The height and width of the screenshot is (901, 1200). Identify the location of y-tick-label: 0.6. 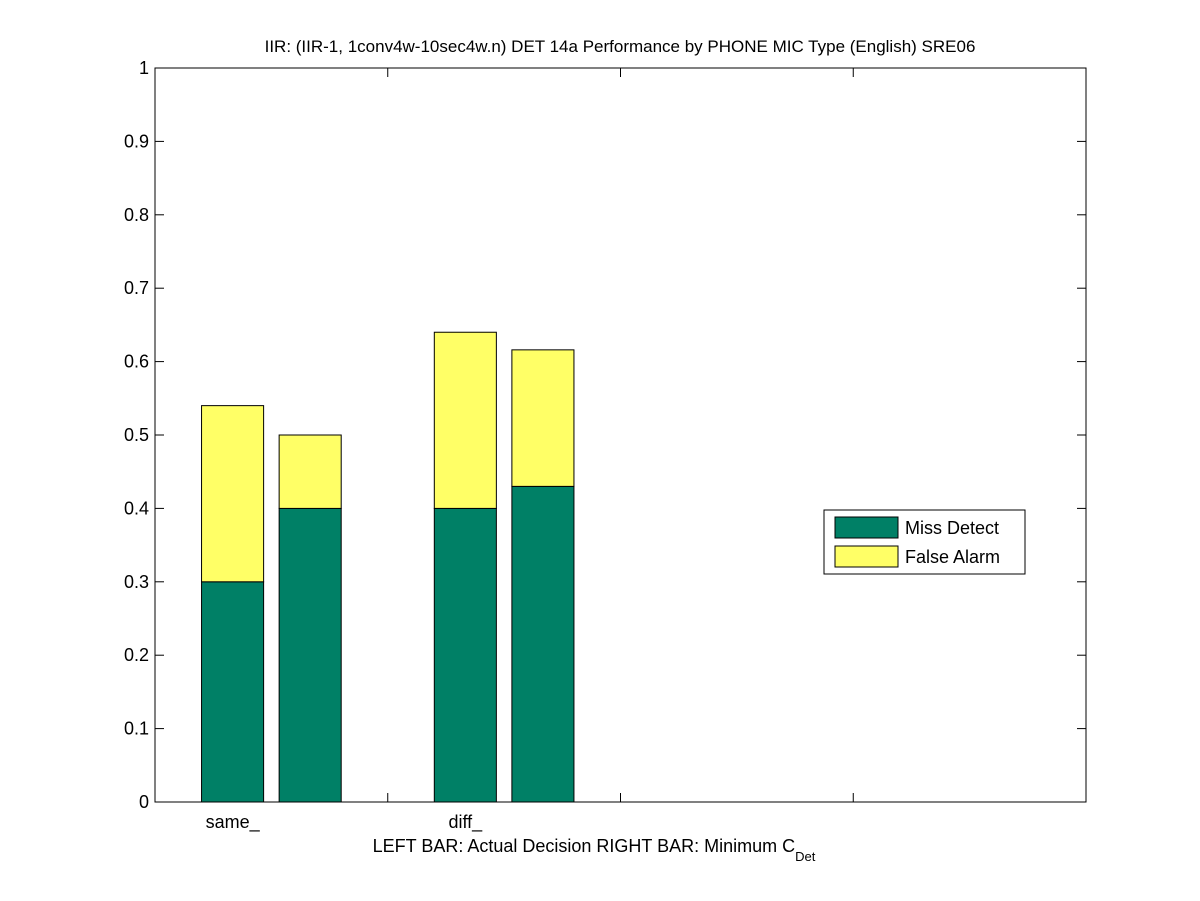
(136, 362).